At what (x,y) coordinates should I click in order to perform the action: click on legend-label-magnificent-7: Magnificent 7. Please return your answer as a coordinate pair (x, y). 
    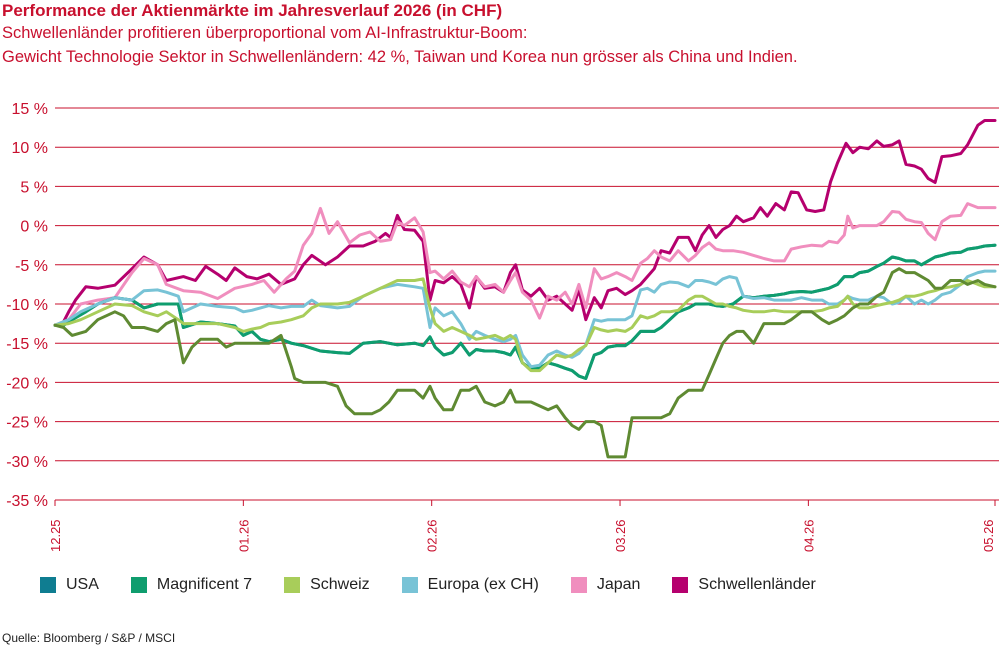
    Looking at the image, I should click on (204, 584).